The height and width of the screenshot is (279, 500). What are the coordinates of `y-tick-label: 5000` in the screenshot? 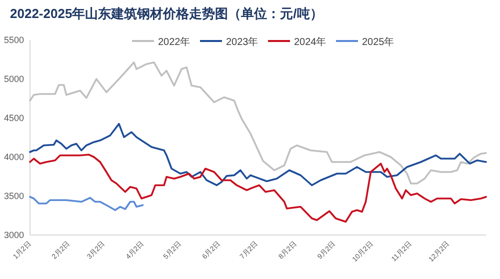 It's located at (14, 79).